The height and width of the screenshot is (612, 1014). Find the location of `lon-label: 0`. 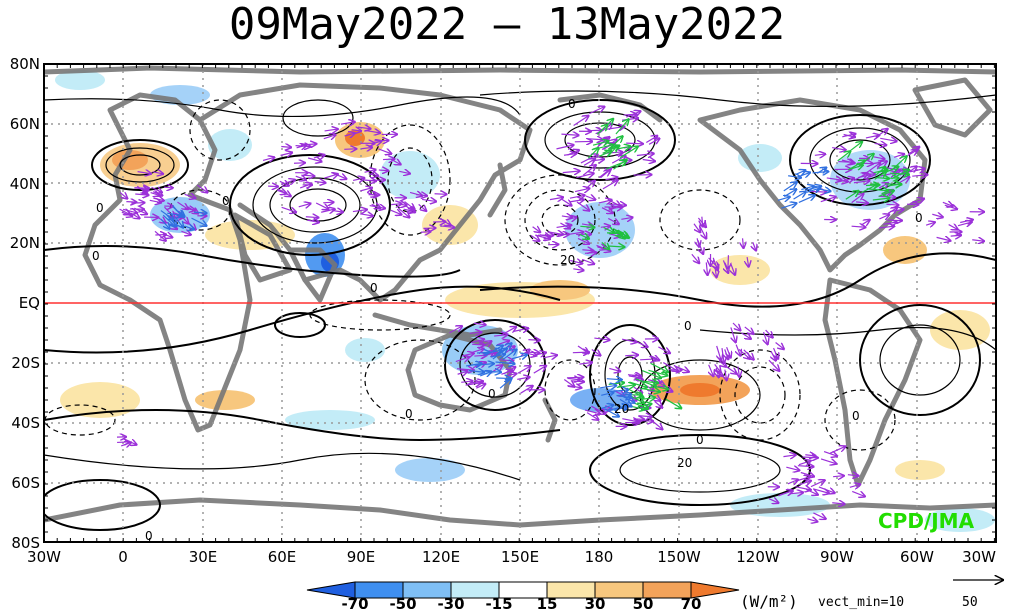

lon-label: 0 is located at coordinates (123, 557).